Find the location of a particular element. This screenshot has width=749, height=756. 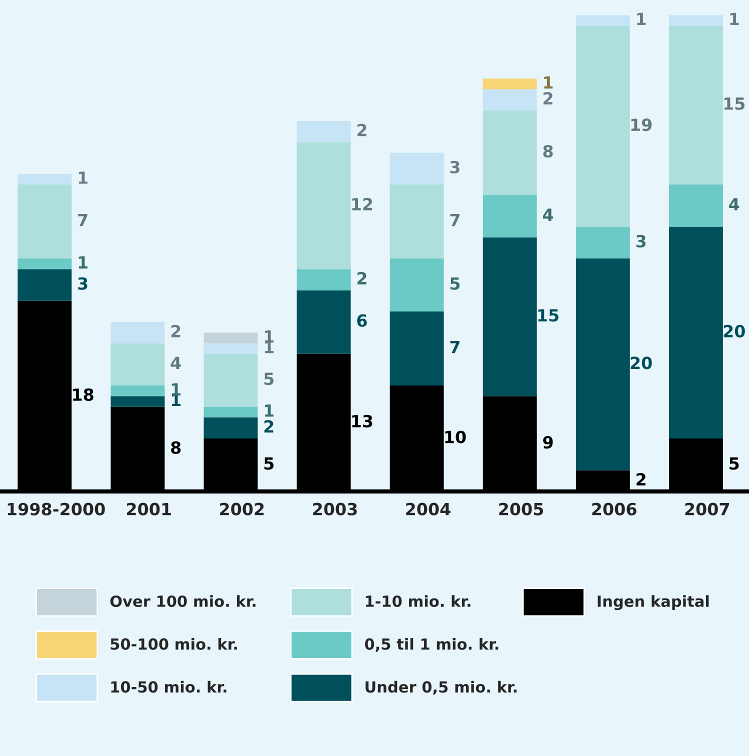

data-label: 6 is located at coordinates (362, 320).